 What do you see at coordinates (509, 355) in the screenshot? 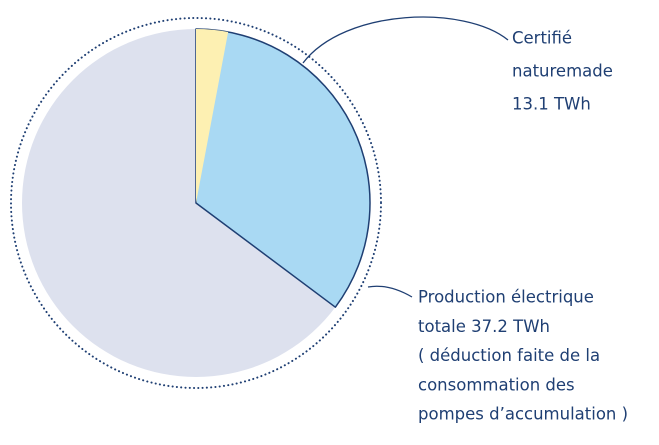
I see `annotation: ( déduction faite de la` at bounding box center [509, 355].